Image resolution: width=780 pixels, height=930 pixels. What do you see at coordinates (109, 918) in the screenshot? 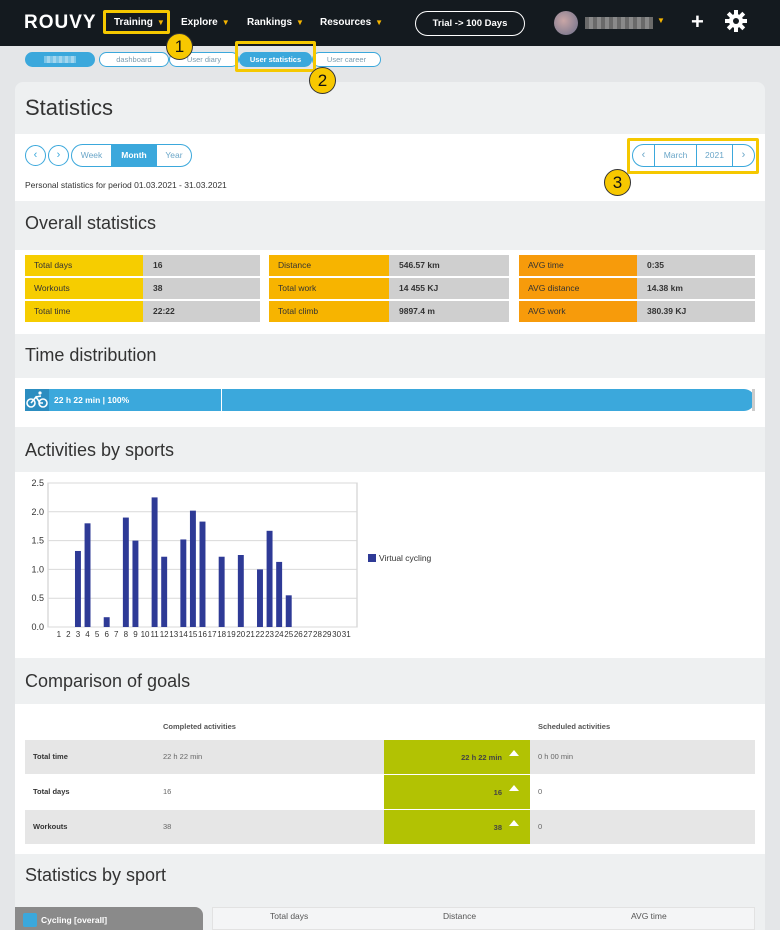
I see `sport-tab-cycling: Cycling [overall]` at bounding box center [109, 918].